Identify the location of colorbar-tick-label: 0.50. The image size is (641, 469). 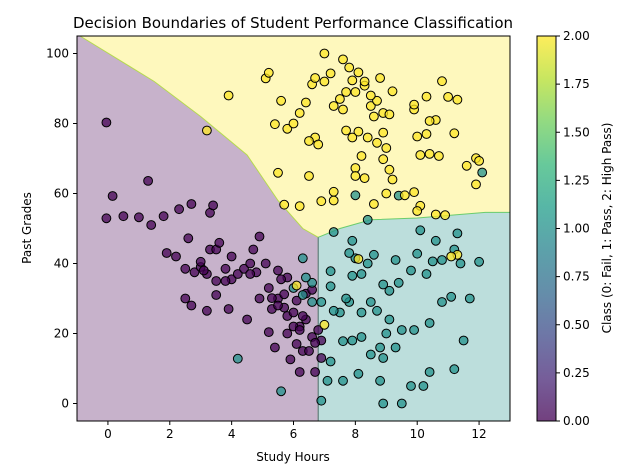
(576, 325).